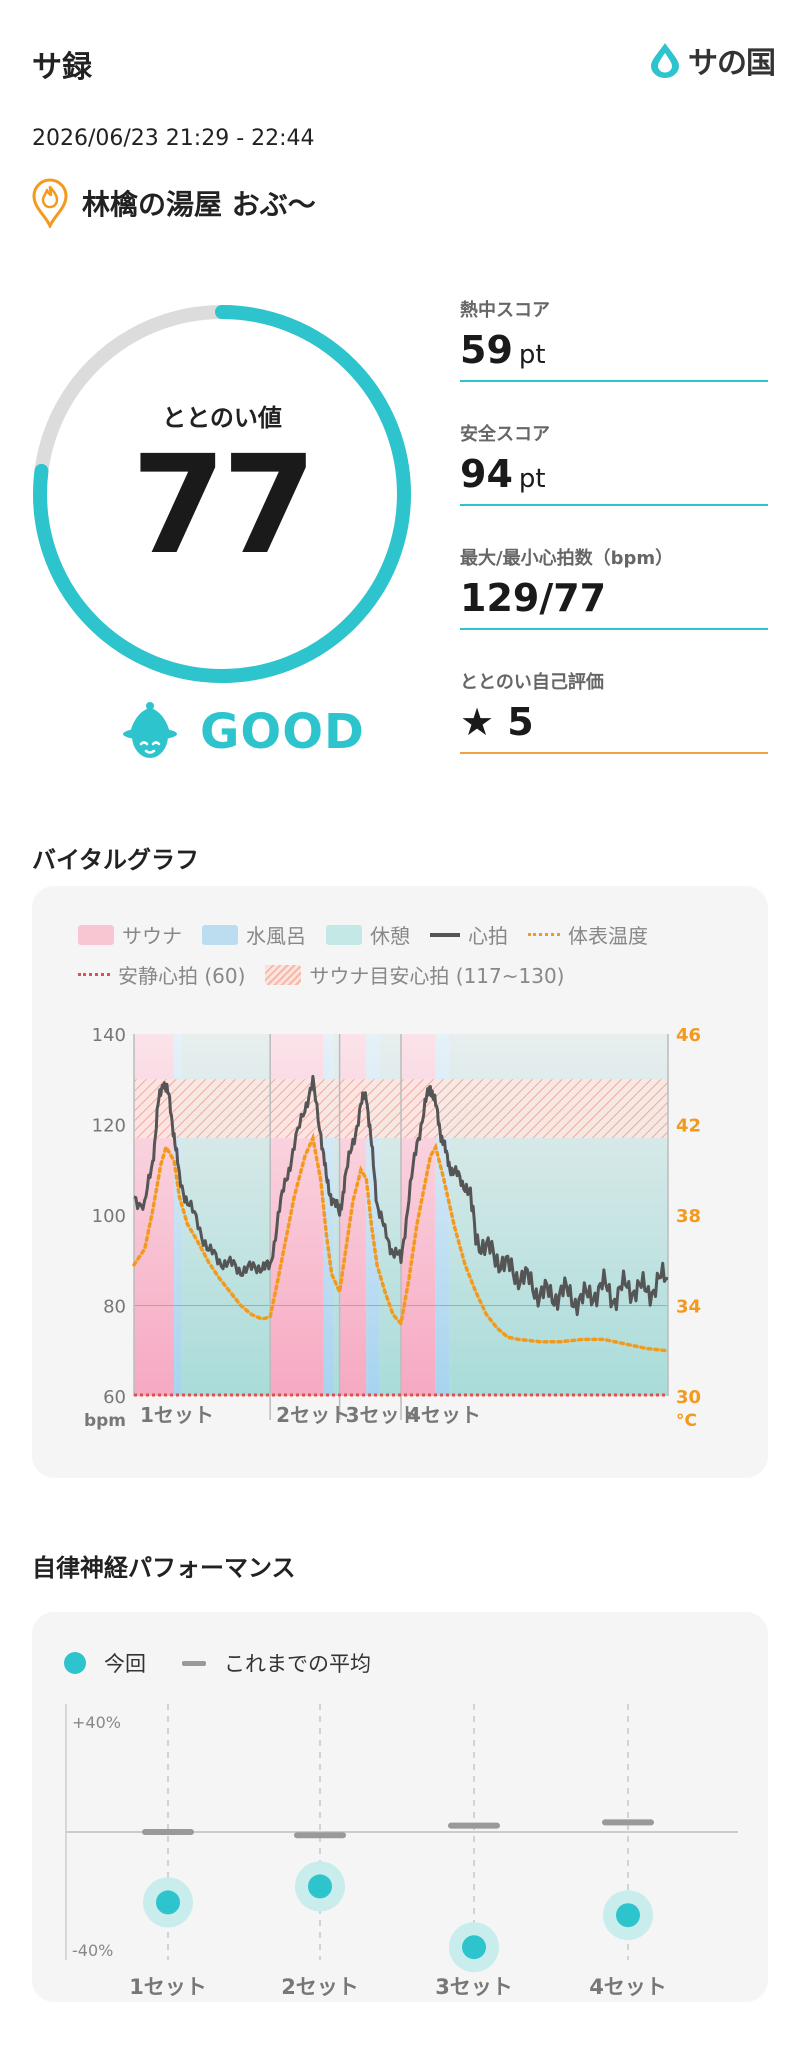 The image size is (800, 2046). Describe the element at coordinates (688, 1307) in the screenshot. I see `y2-tick-label: 34` at that location.